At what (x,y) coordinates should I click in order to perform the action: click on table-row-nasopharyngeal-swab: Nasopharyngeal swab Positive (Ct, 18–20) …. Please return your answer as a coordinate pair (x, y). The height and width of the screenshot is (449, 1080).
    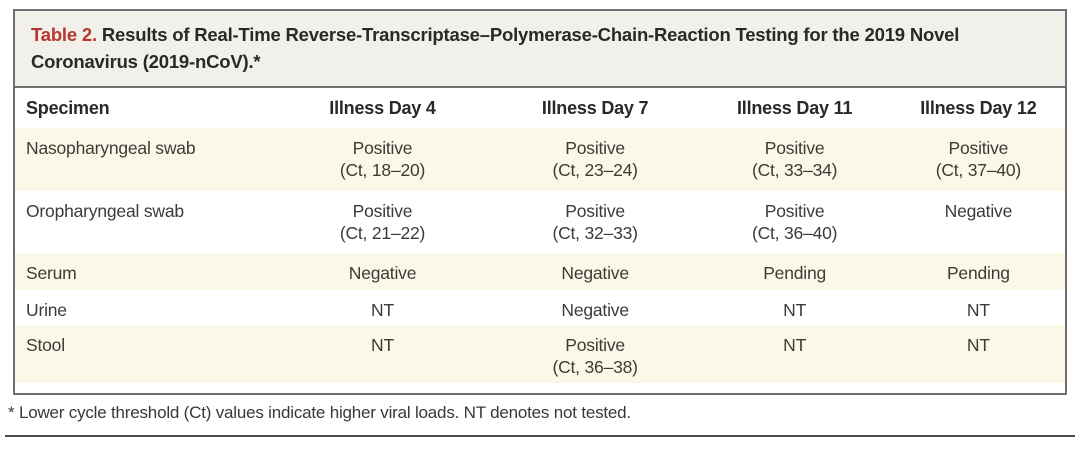
    Looking at the image, I should click on (540, 159).